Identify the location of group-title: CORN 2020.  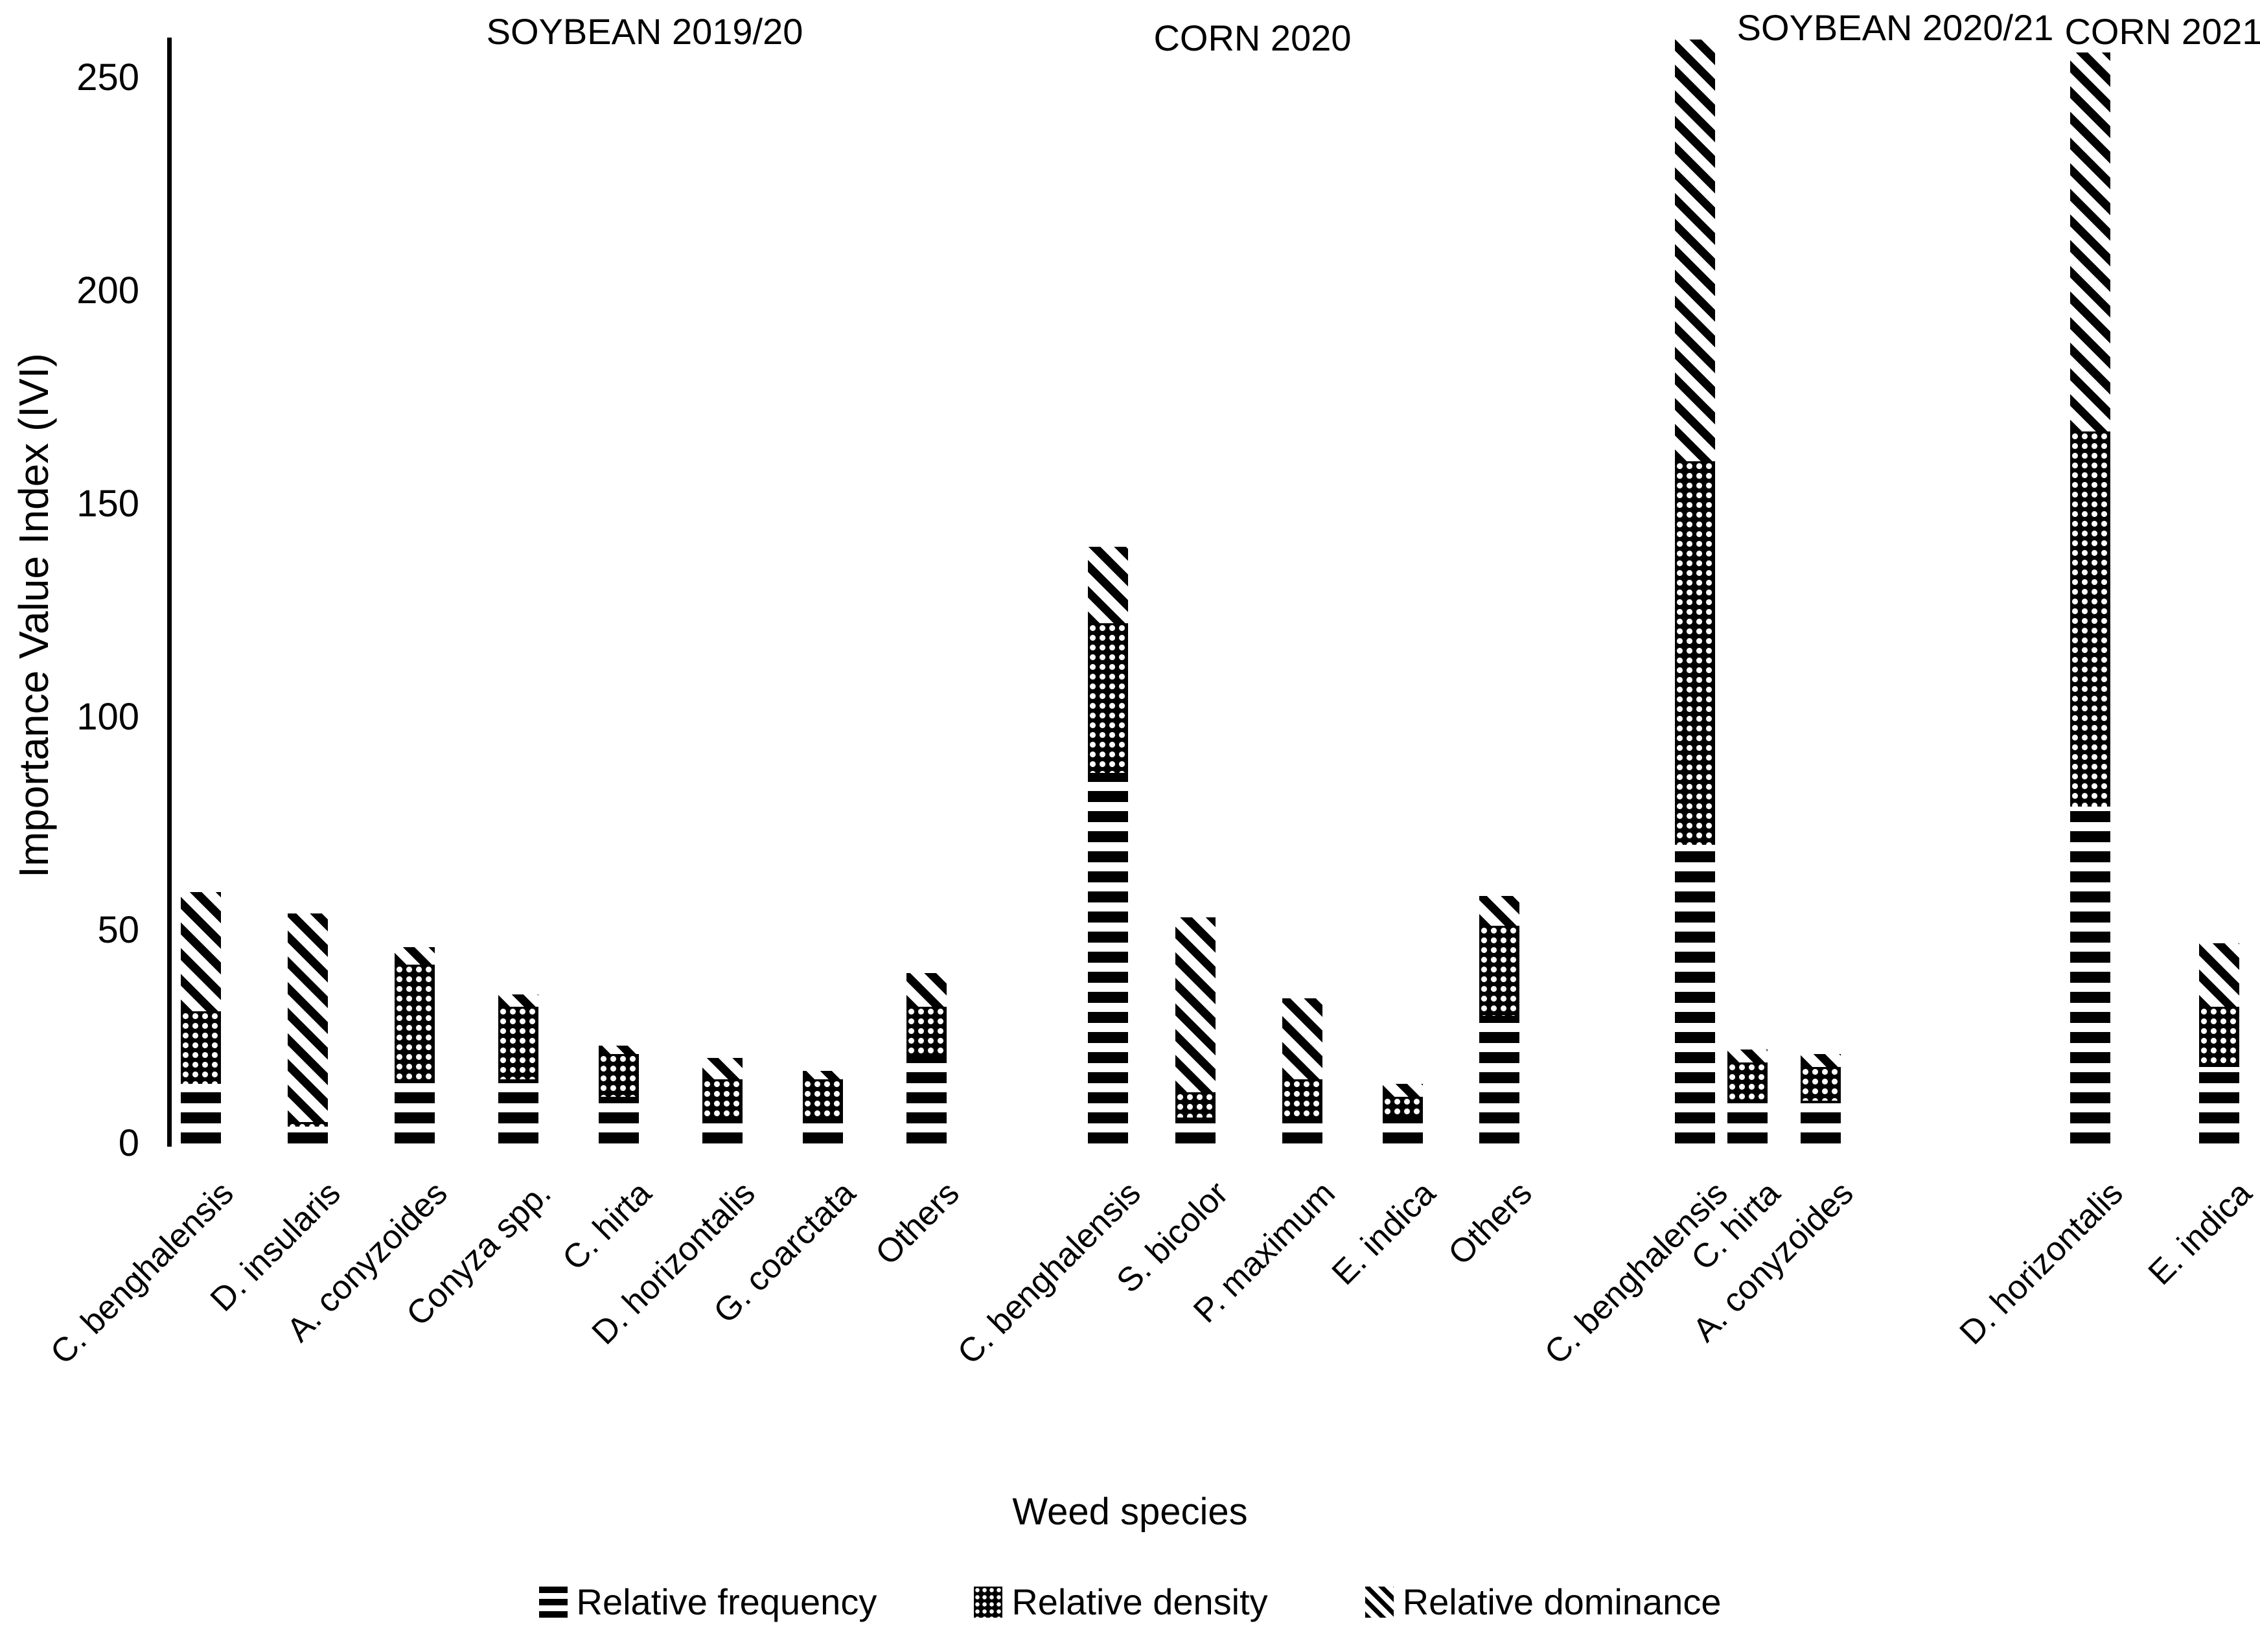
(1252, 37).